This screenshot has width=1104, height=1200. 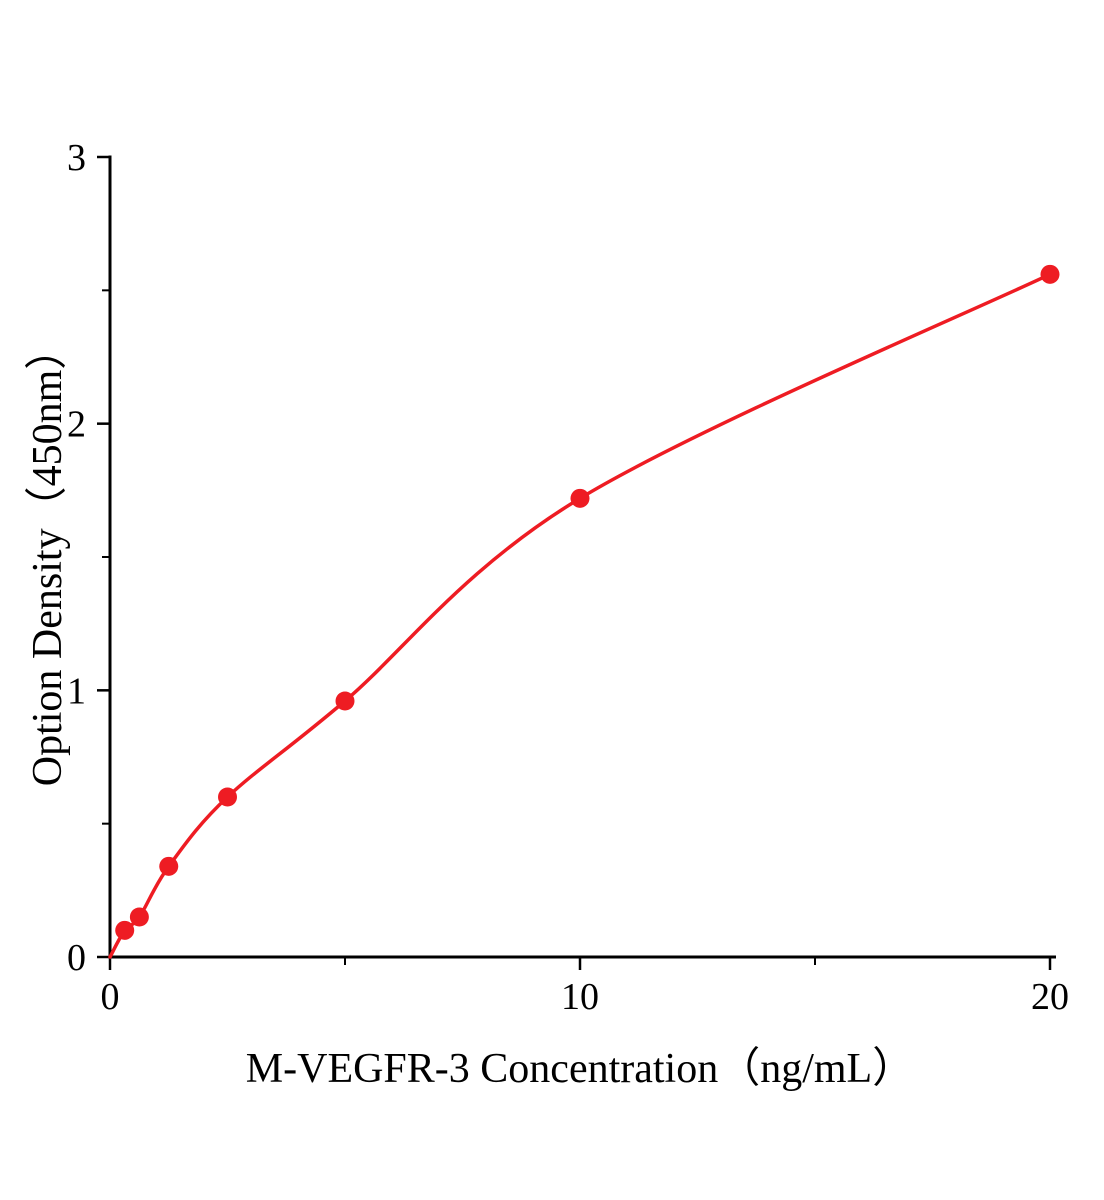 I want to click on x-tick-label: 20, so click(x=1050, y=997).